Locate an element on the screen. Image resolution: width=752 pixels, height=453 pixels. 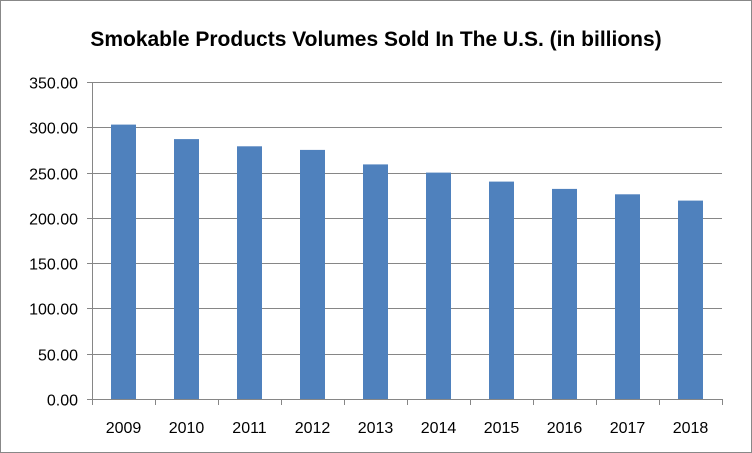
x-tick-label: 2012 is located at coordinates (313, 428).